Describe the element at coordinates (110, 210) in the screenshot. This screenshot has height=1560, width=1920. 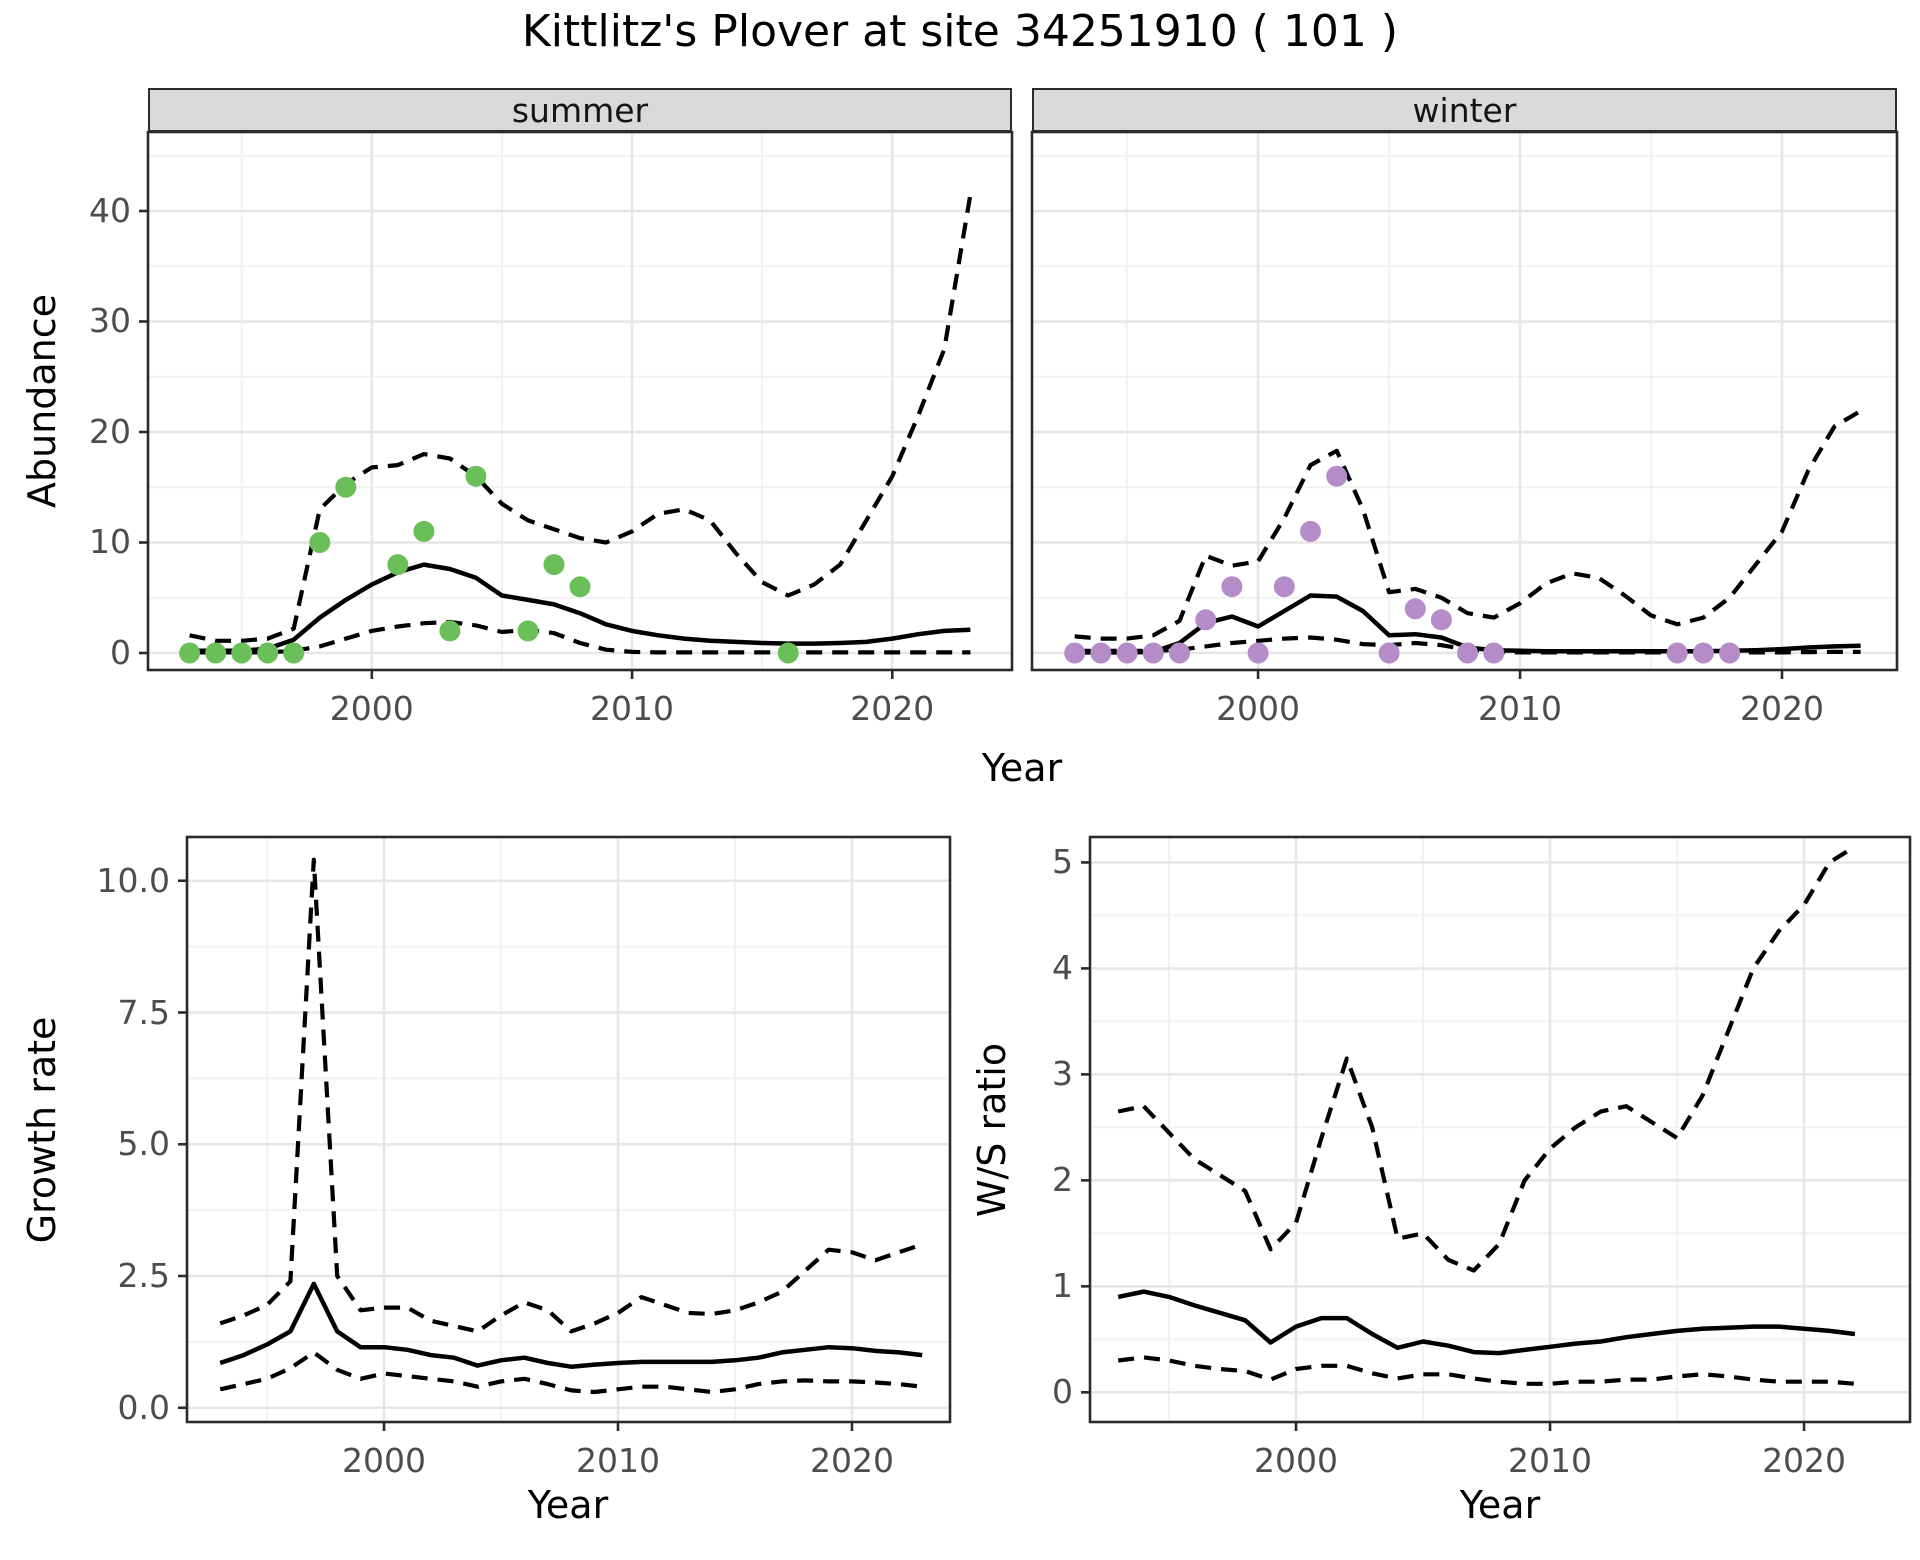
I see `abundance-summer-y-tick-label: 40` at that location.